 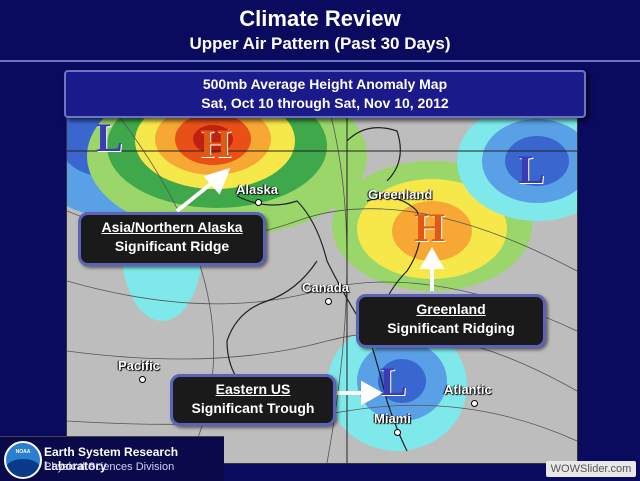 What do you see at coordinates (23, 452) in the screenshot?
I see `noaa-logo-text: NOAA` at bounding box center [23, 452].